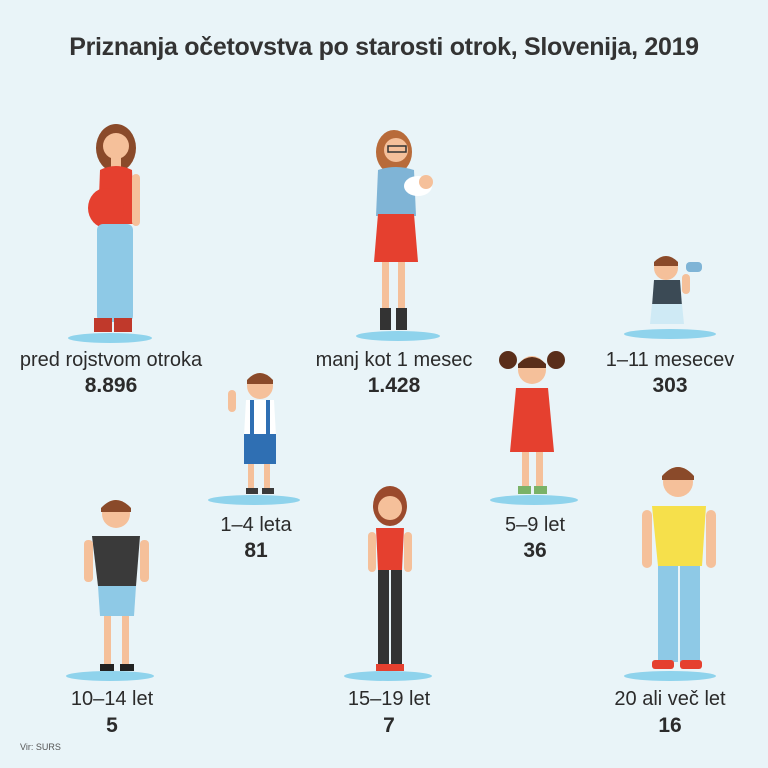  I want to click on group-value: 16, so click(670, 725).